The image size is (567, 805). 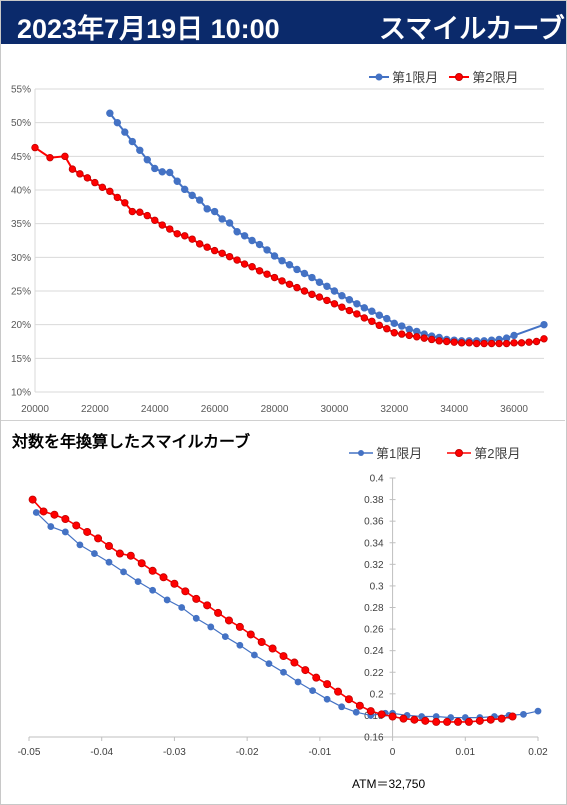 What do you see at coordinates (448, 76) in the screenshot?
I see `chart1-legend: 第1限月 第2限月` at bounding box center [448, 76].